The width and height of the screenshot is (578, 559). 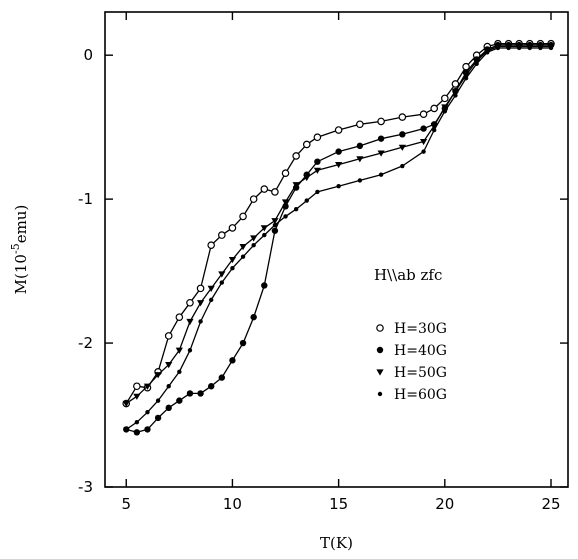 I want to click on legend-label: H=30G, so click(x=420, y=329).